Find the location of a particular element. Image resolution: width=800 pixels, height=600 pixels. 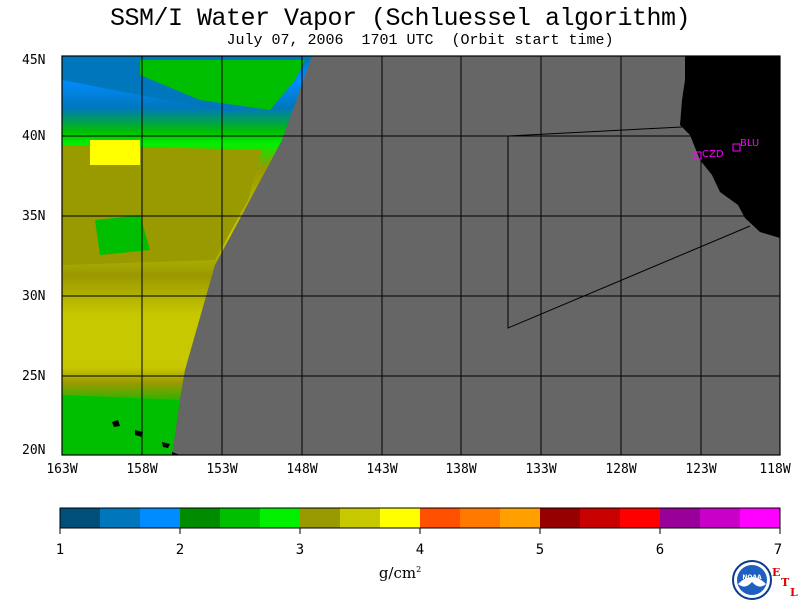

colorbar-tick-4: 4 is located at coordinates (420, 550).